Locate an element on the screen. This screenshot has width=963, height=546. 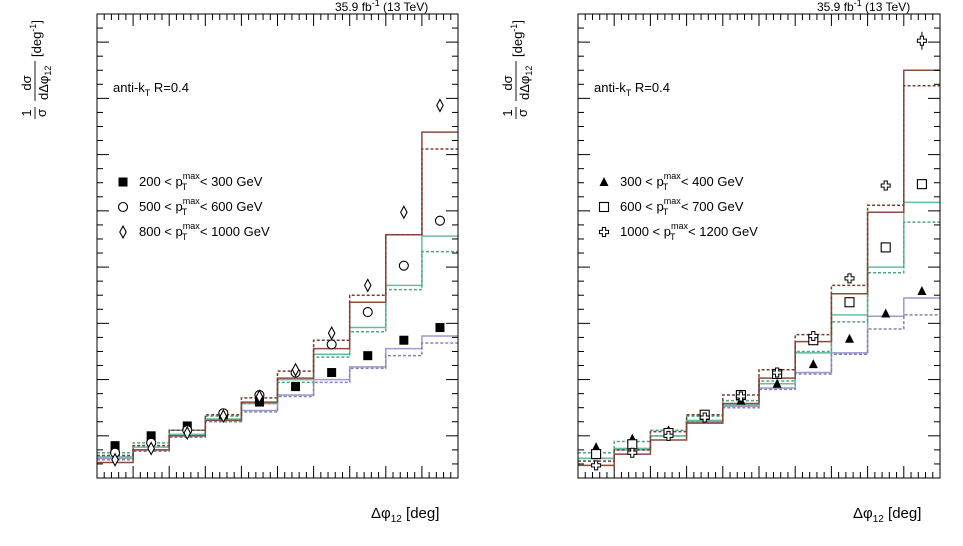
legend-label-0: 300 < pmax T < 400 GeV is located at coordinates (682, 181).